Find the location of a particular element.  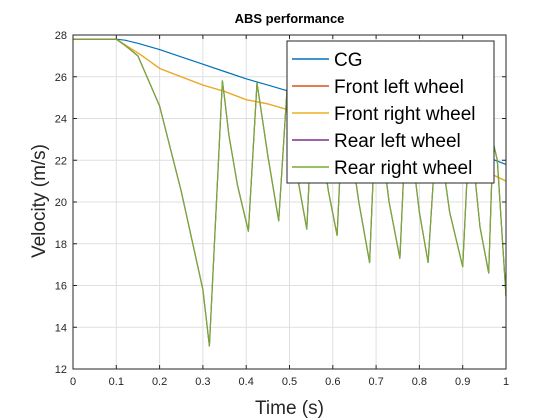

y-tick-label: 18 is located at coordinates (61, 245).